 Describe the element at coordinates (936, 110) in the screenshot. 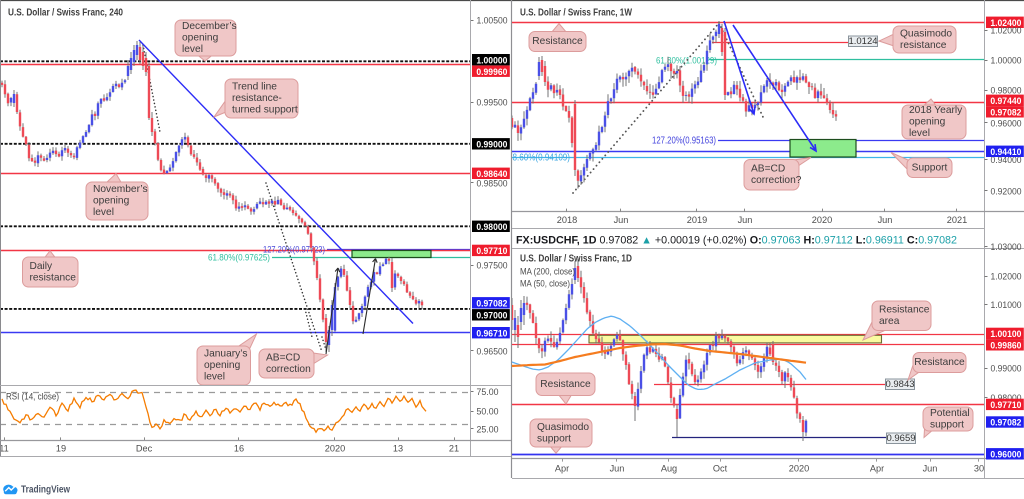

I see `svg-text: 2018 Yearly` at that location.